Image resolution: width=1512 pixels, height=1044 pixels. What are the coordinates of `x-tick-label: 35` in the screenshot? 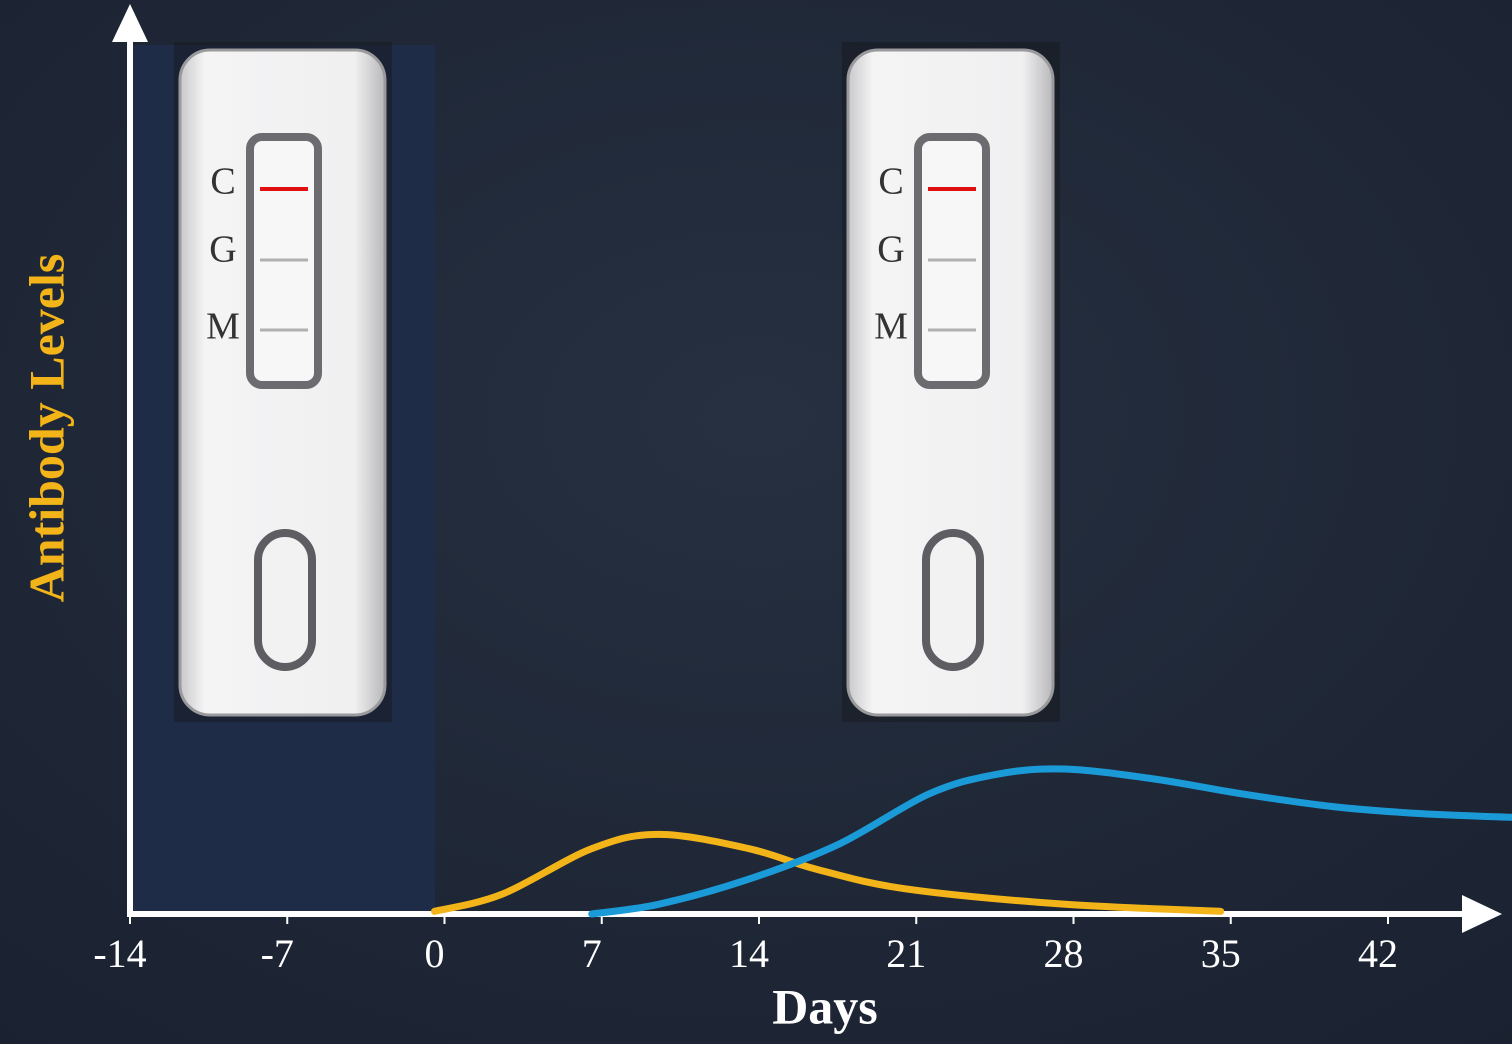 It's located at (1221, 953).